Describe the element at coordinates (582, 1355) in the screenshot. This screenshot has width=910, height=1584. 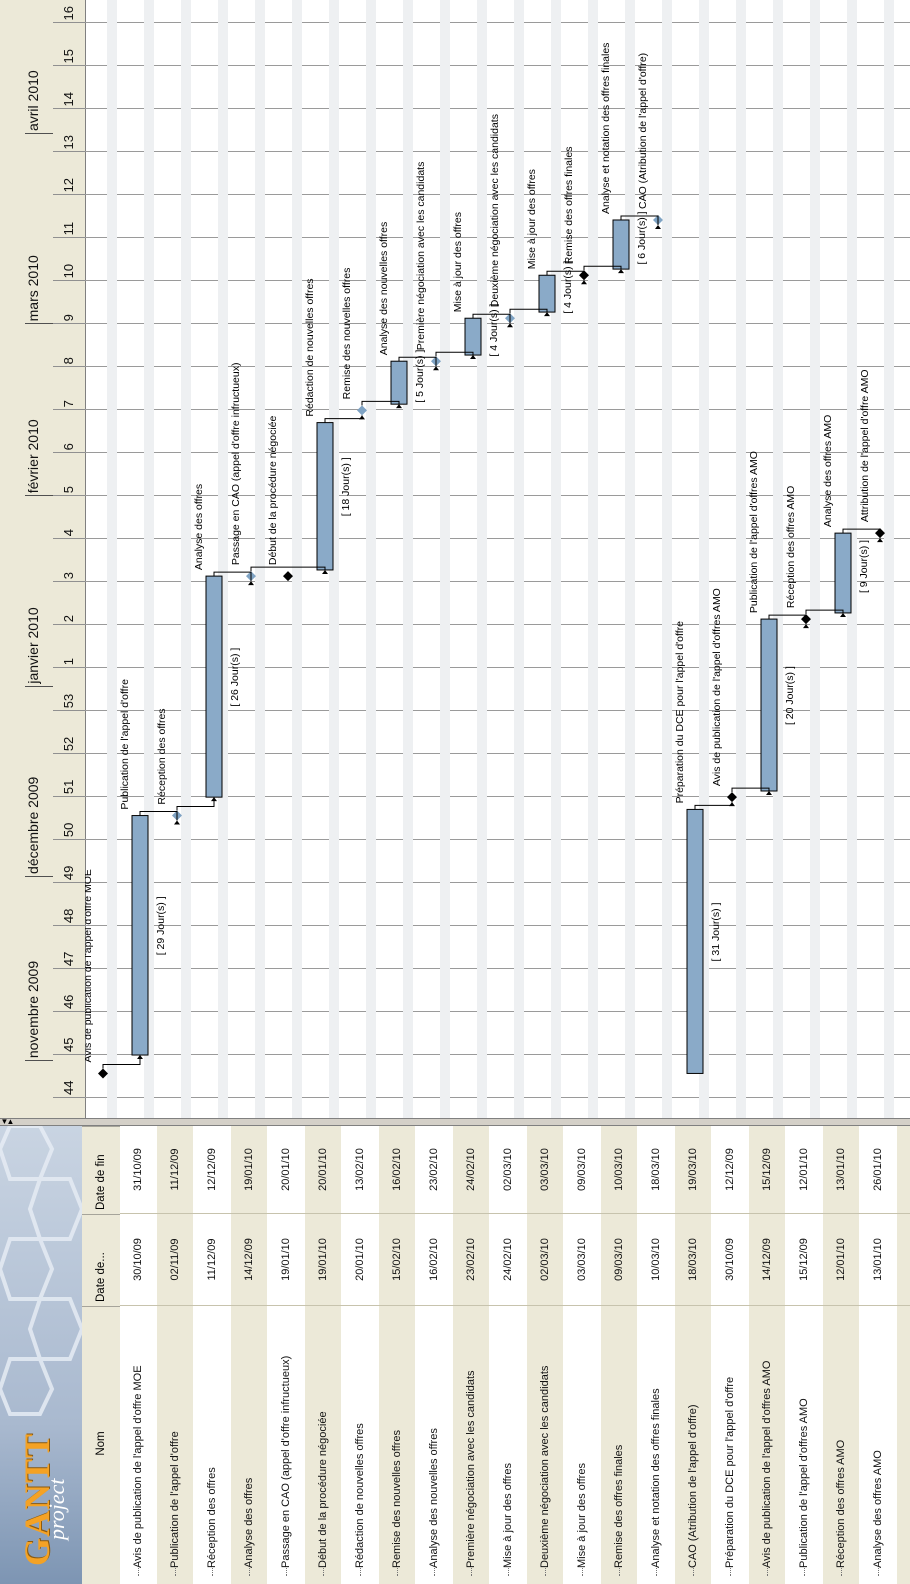
I see `task-row: Mise à jour des offres 03/03/10 09/03/10` at that location.